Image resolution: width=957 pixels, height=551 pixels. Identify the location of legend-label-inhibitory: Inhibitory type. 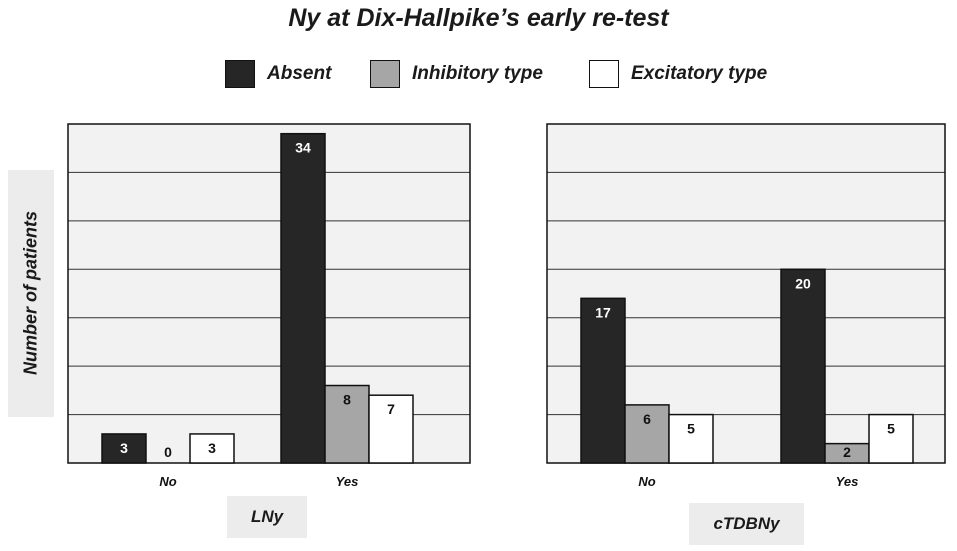
(477, 73).